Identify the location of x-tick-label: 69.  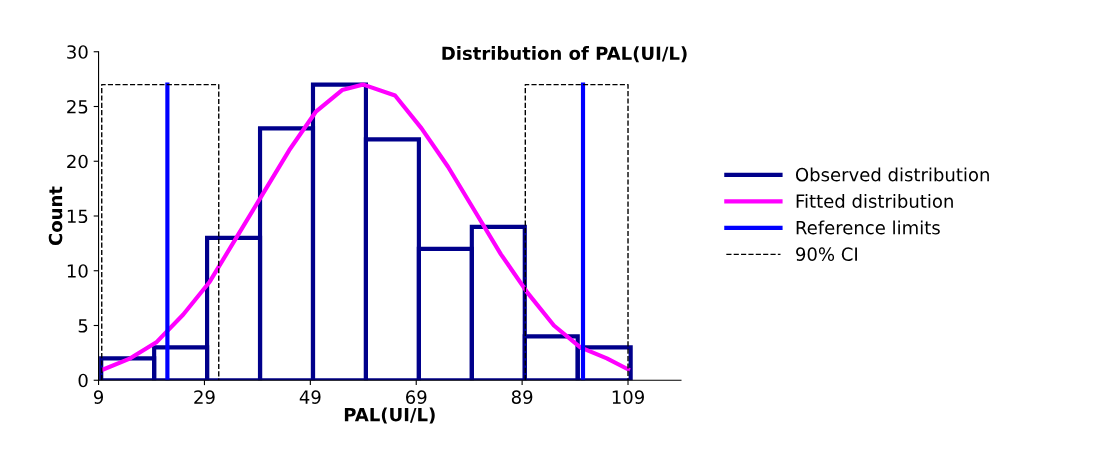
(416, 397).